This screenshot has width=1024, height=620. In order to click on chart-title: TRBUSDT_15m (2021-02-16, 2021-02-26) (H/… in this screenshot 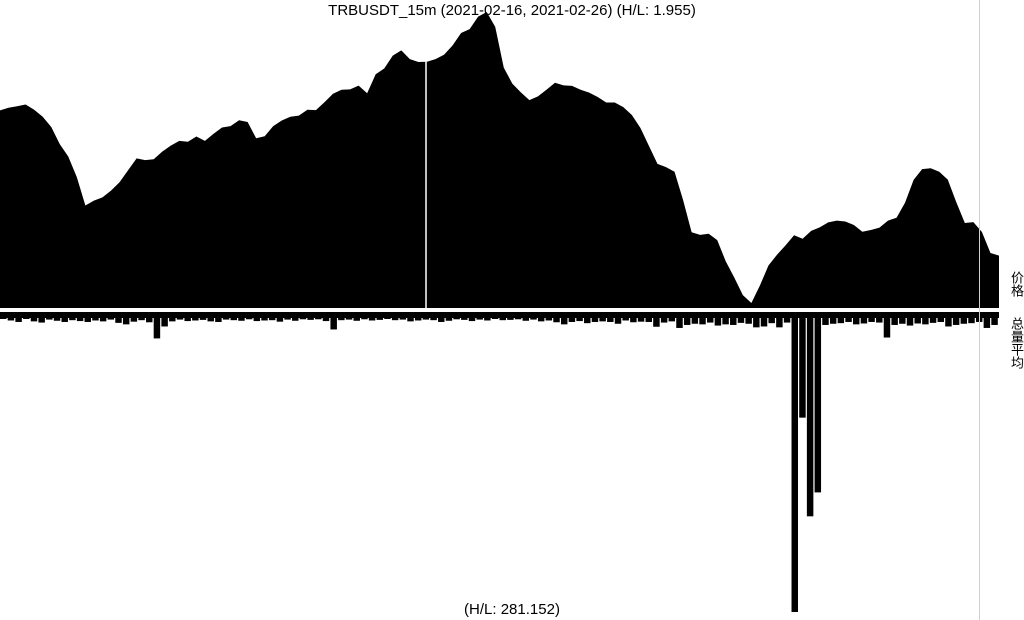, I will do `click(512, 10)`.